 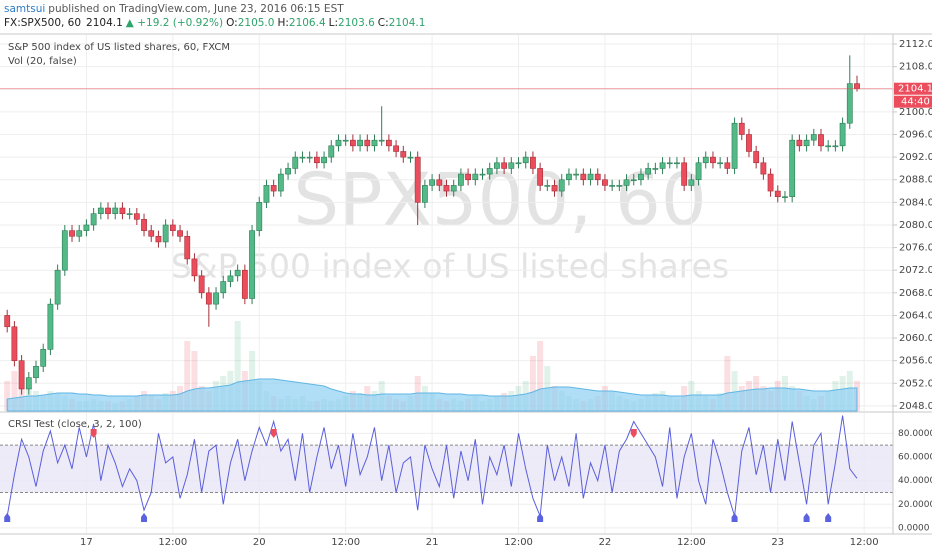 I want to click on volume-ma-area, so click(x=432, y=395).